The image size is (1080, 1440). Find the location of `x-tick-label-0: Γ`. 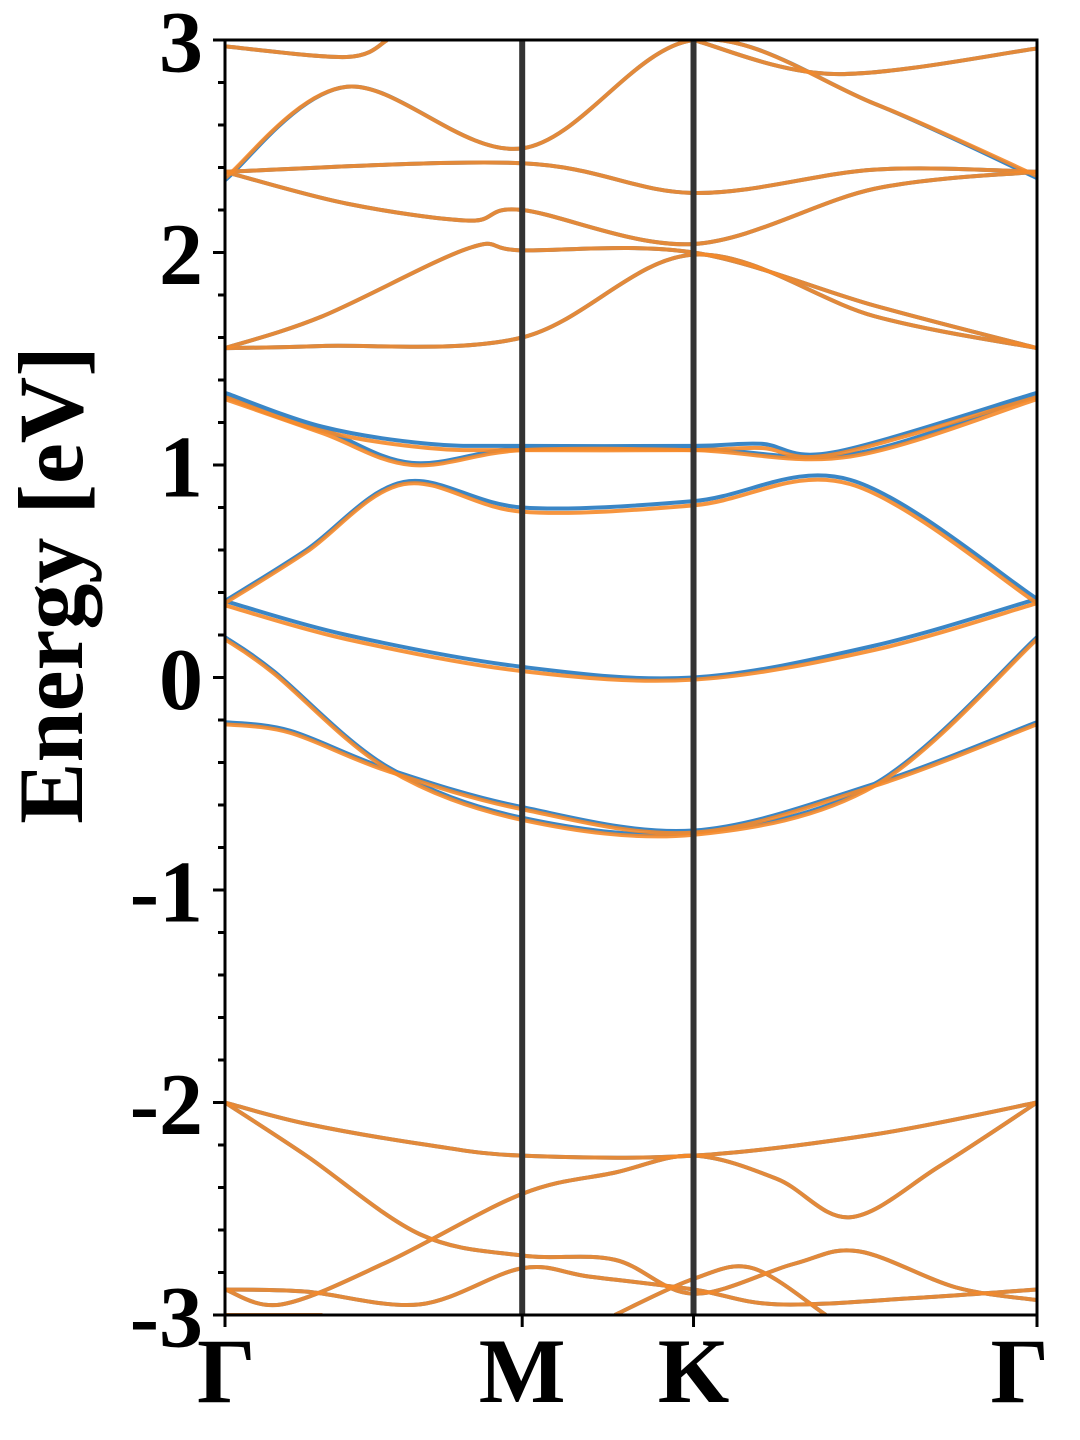

x-tick-label-0: Γ is located at coordinates (226, 1371).